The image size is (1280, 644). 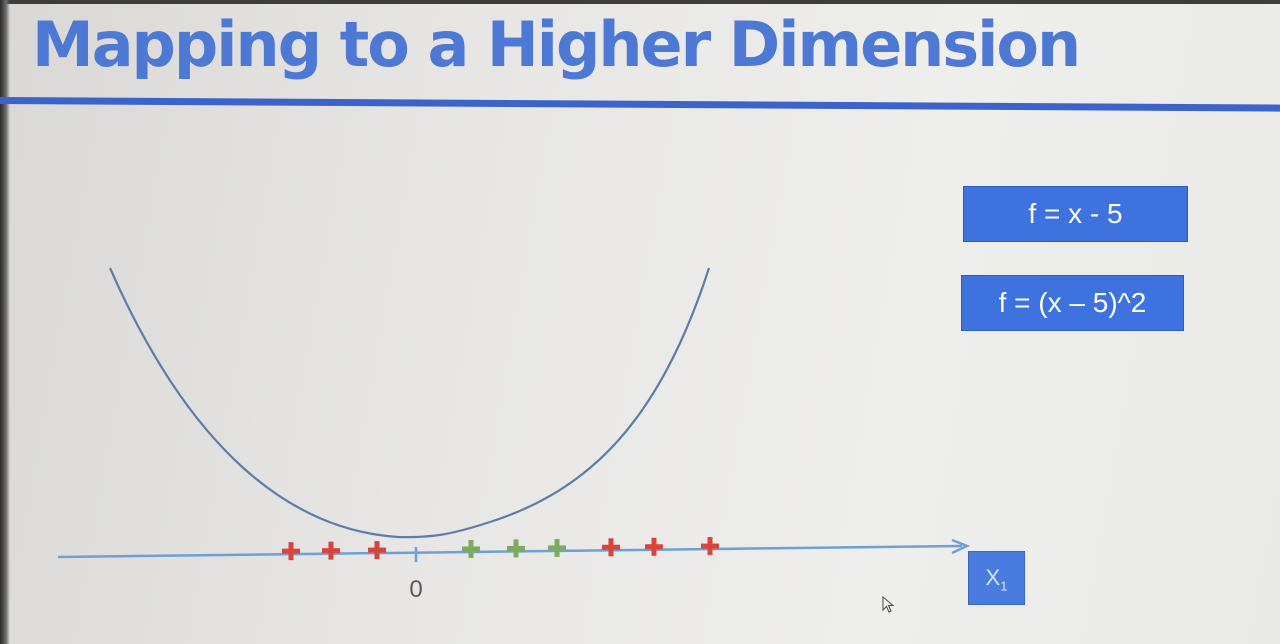 What do you see at coordinates (1075, 214) in the screenshot?
I see `formula-linear-button: f = x - 5` at bounding box center [1075, 214].